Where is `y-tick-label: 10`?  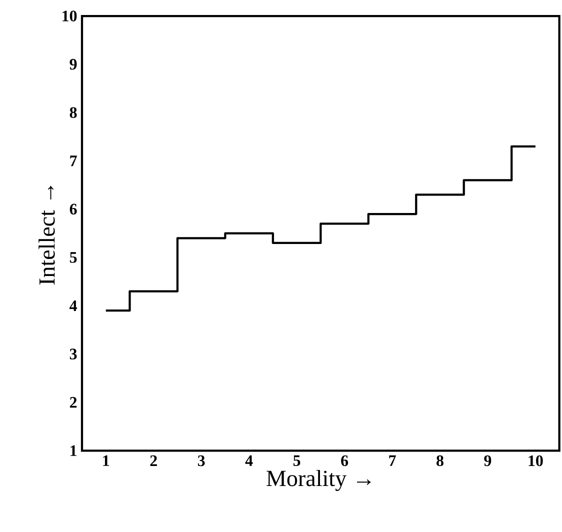
y-tick-label: 10 is located at coordinates (69, 16).